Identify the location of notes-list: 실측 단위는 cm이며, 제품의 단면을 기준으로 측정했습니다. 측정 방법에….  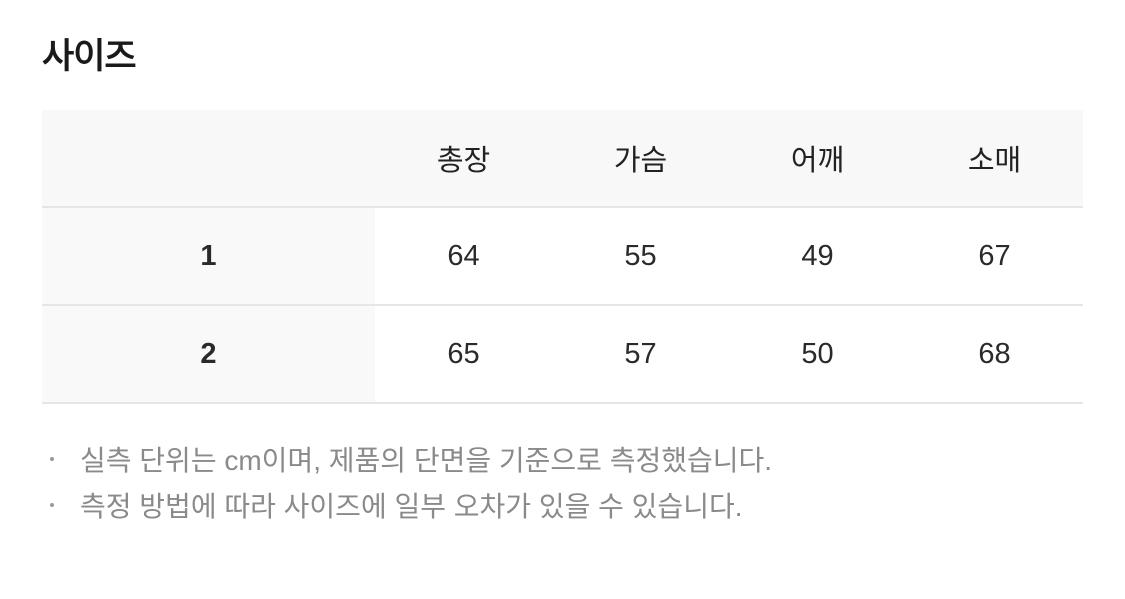
(407, 482).